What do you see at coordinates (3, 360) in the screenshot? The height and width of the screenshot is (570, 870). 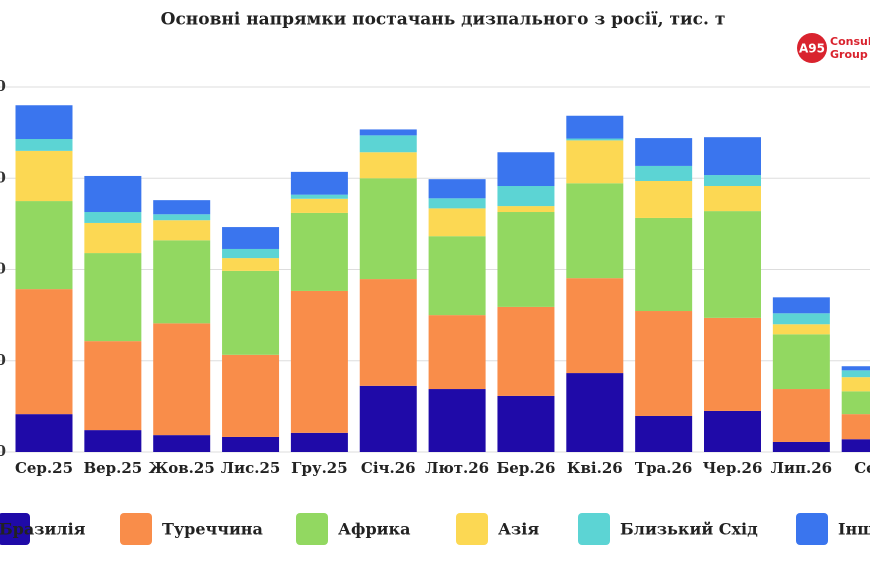 I see `y-tick-label: 200` at bounding box center [3, 360].